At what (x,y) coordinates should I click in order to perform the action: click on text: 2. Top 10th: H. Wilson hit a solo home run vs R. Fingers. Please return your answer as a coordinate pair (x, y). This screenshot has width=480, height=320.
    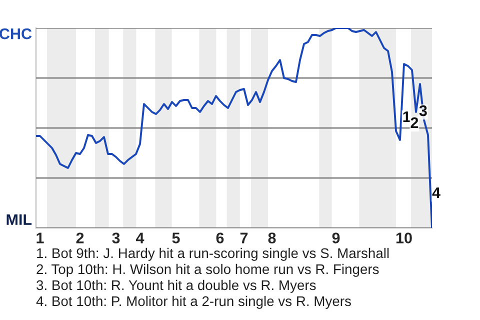
    Looking at the image, I should click on (207, 270).